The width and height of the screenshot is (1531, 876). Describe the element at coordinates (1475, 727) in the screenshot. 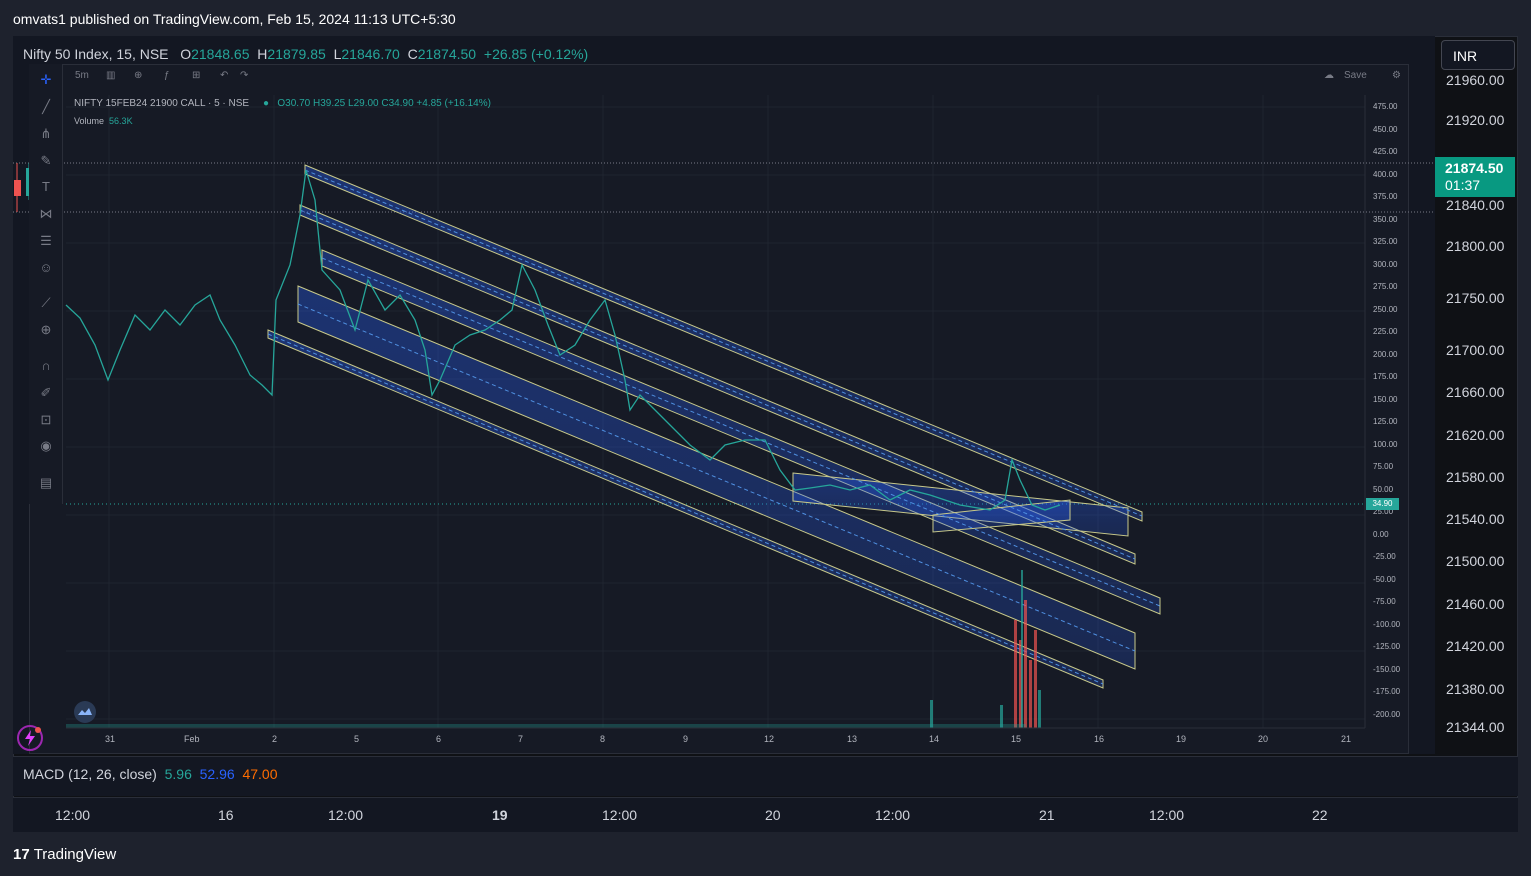

I see `price-tick: 21344.00` at that location.